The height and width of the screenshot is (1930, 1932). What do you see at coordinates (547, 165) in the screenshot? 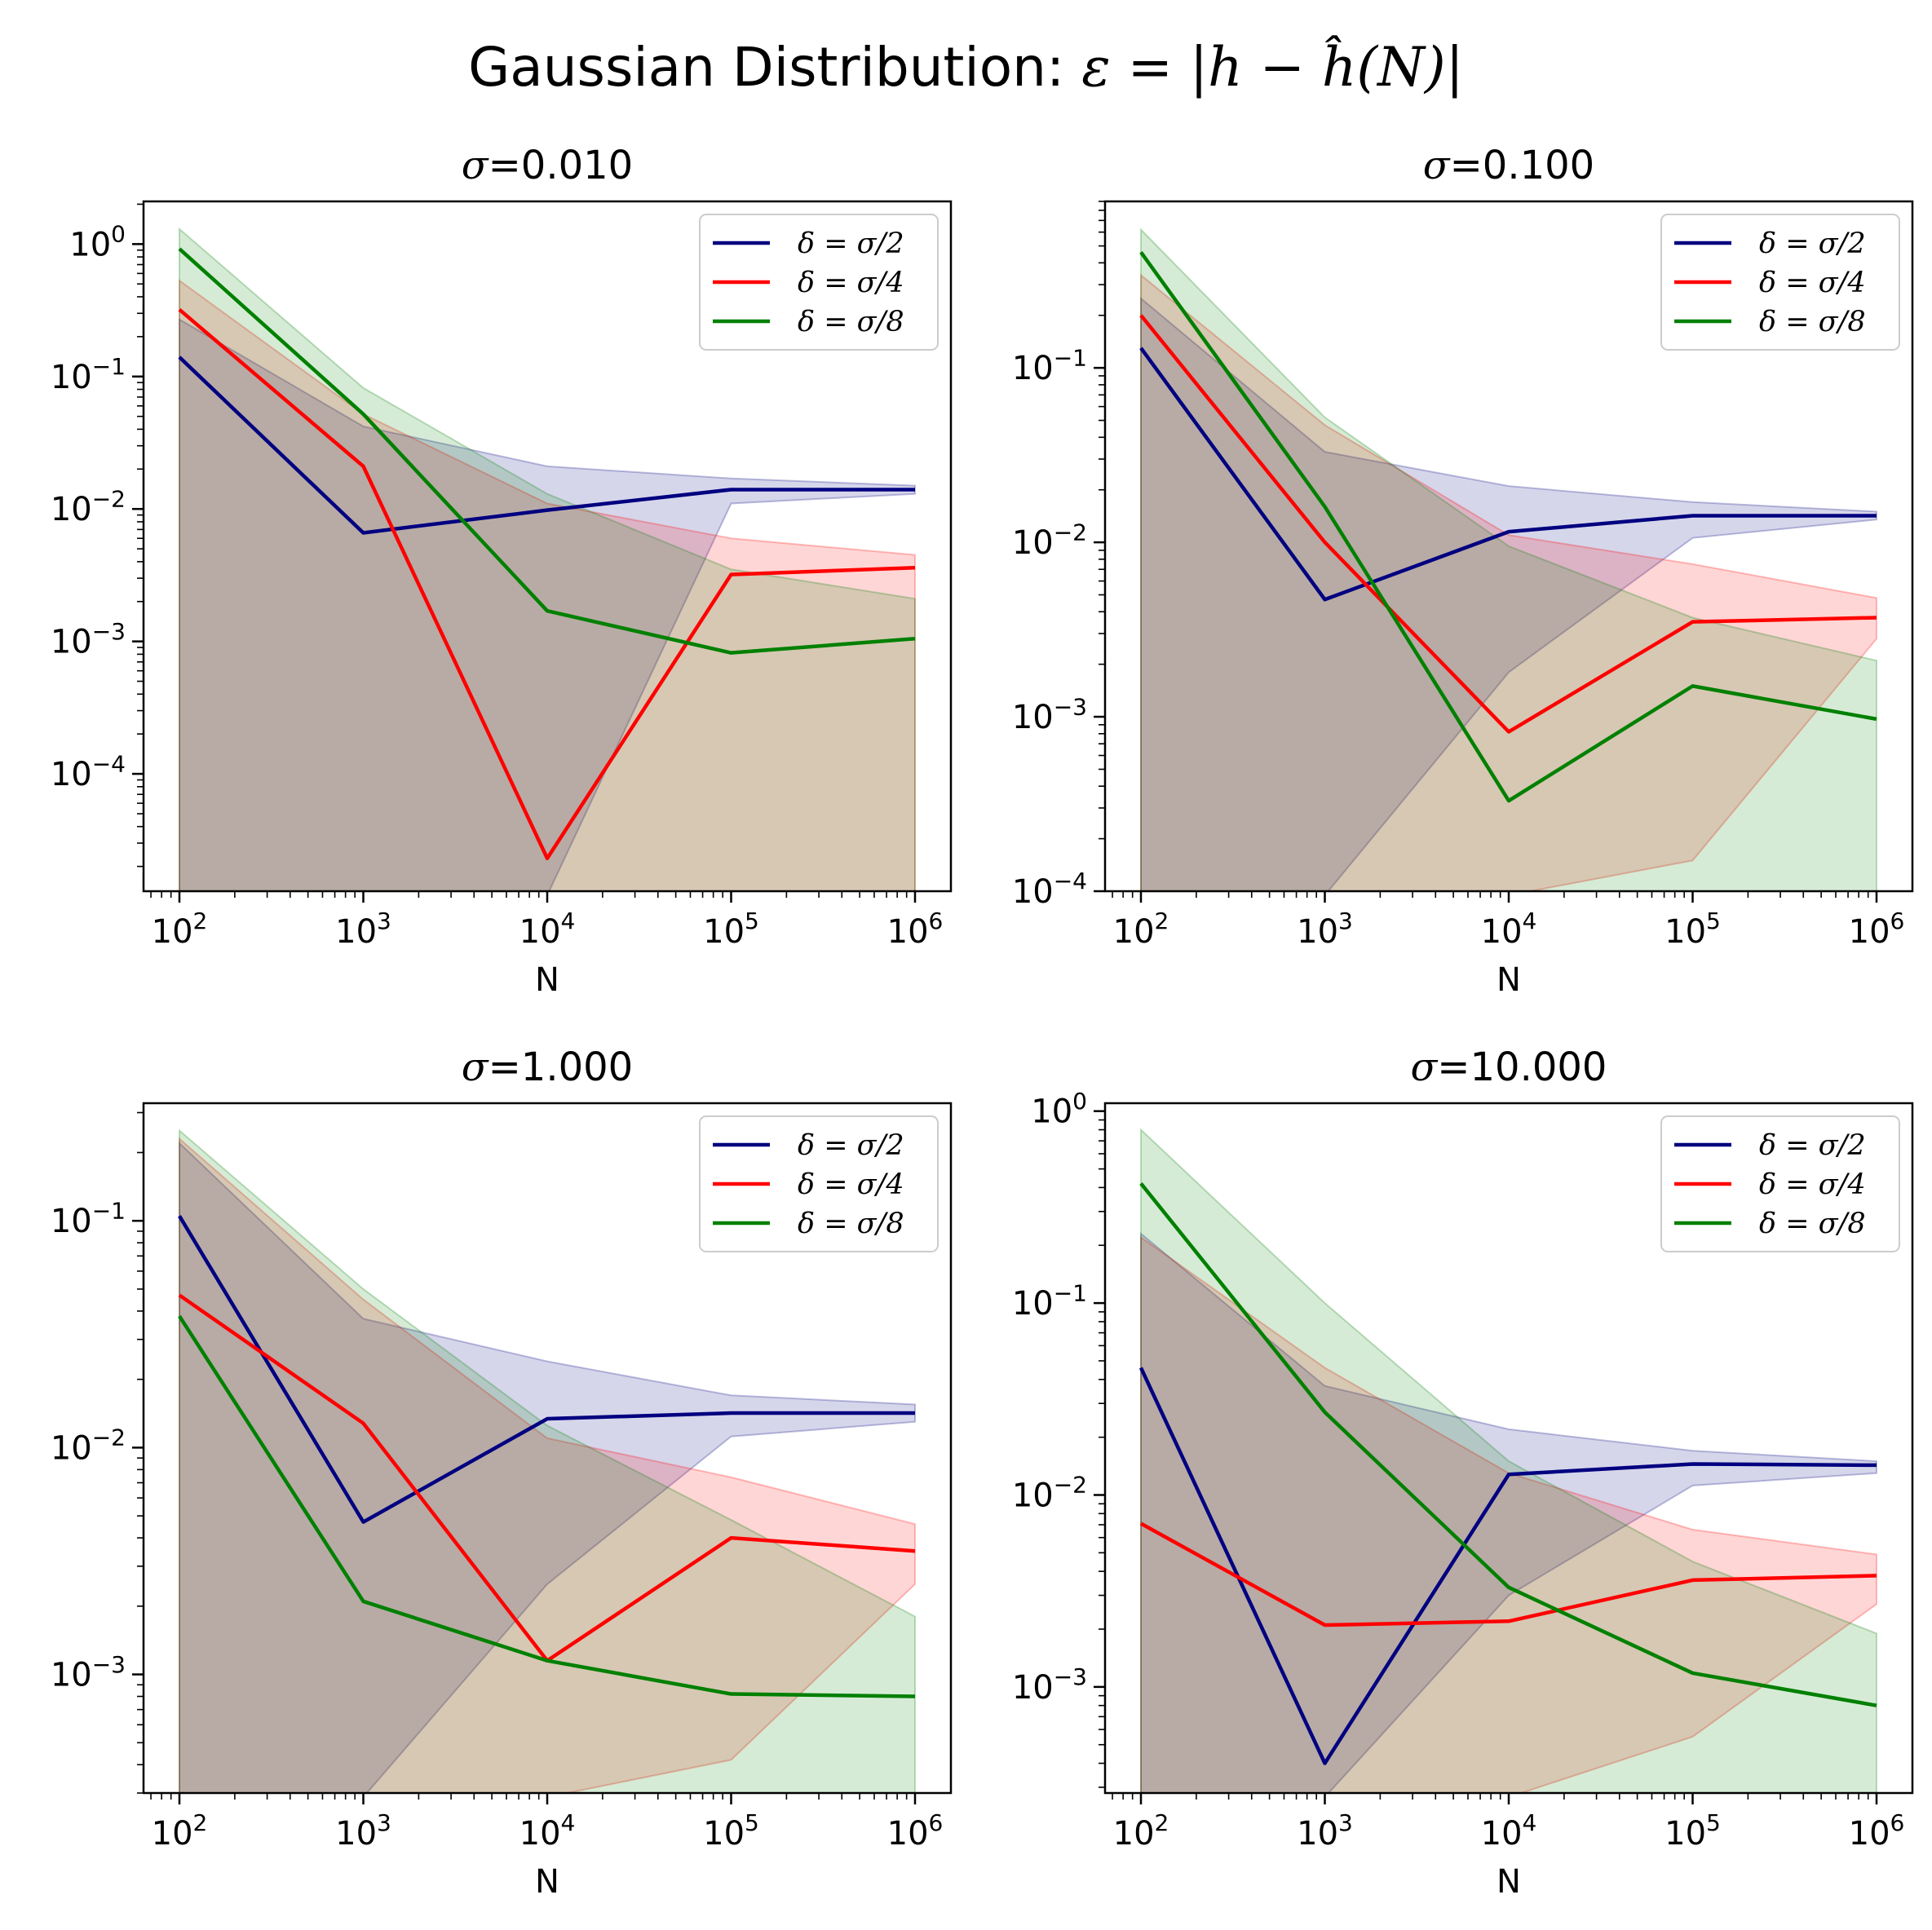
I see `subplot-title: σ=0.010` at bounding box center [547, 165].